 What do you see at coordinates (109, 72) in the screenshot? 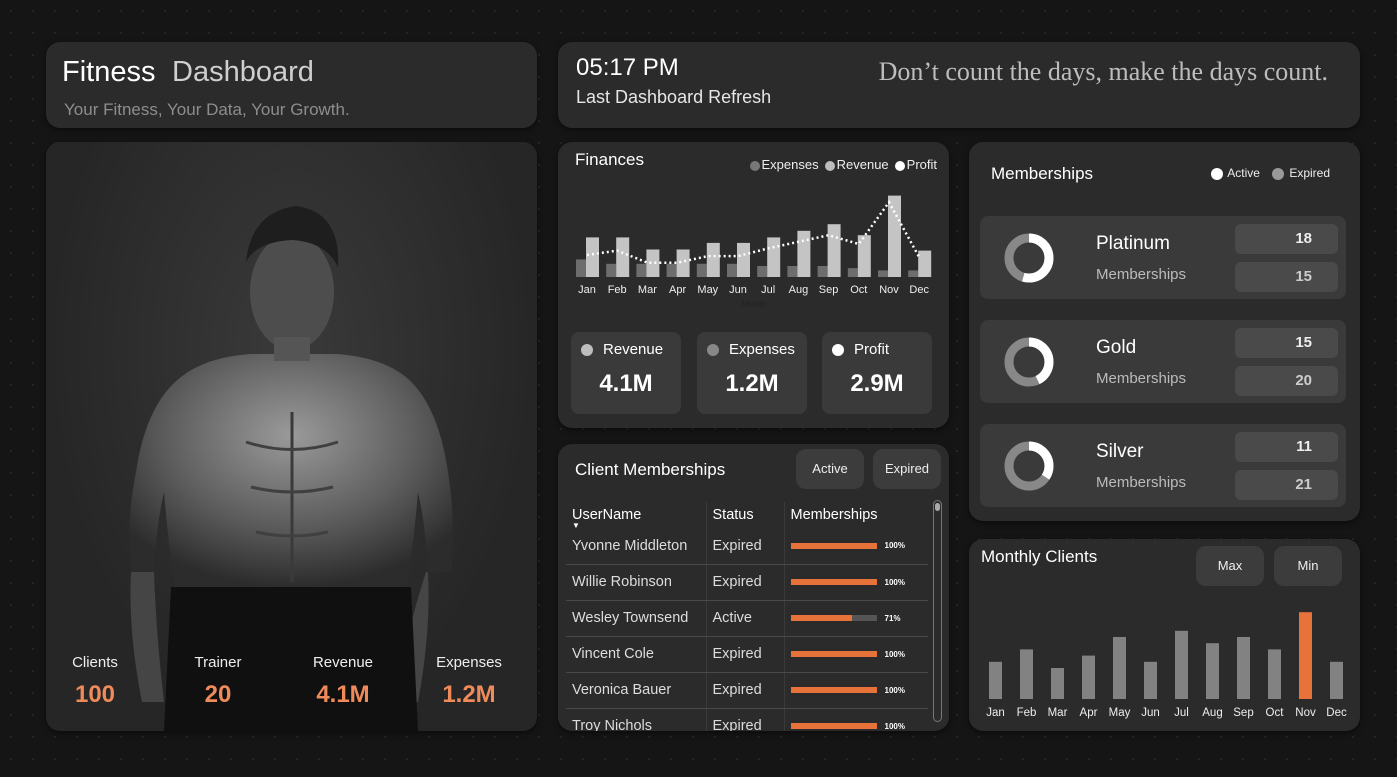
I see `app-title-word1: Fitness` at bounding box center [109, 72].